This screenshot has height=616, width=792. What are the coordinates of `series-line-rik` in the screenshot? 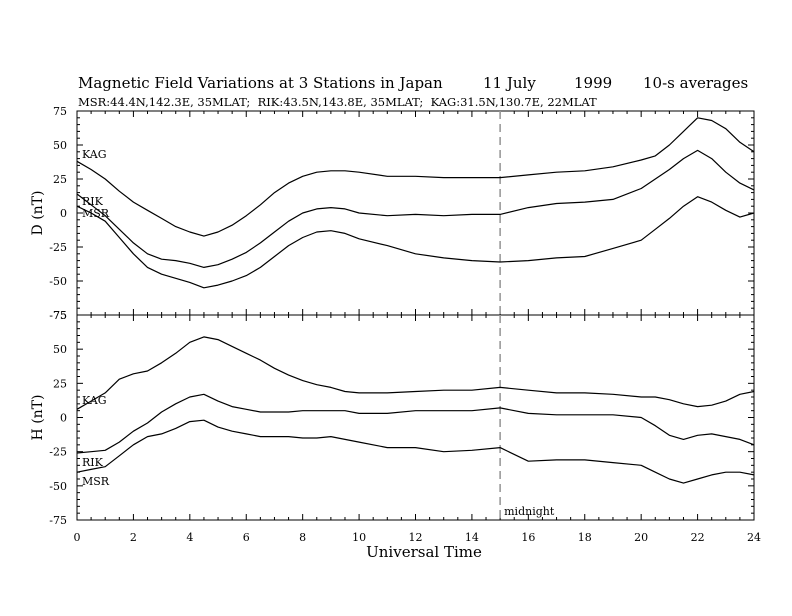 It's located at (415, 423).